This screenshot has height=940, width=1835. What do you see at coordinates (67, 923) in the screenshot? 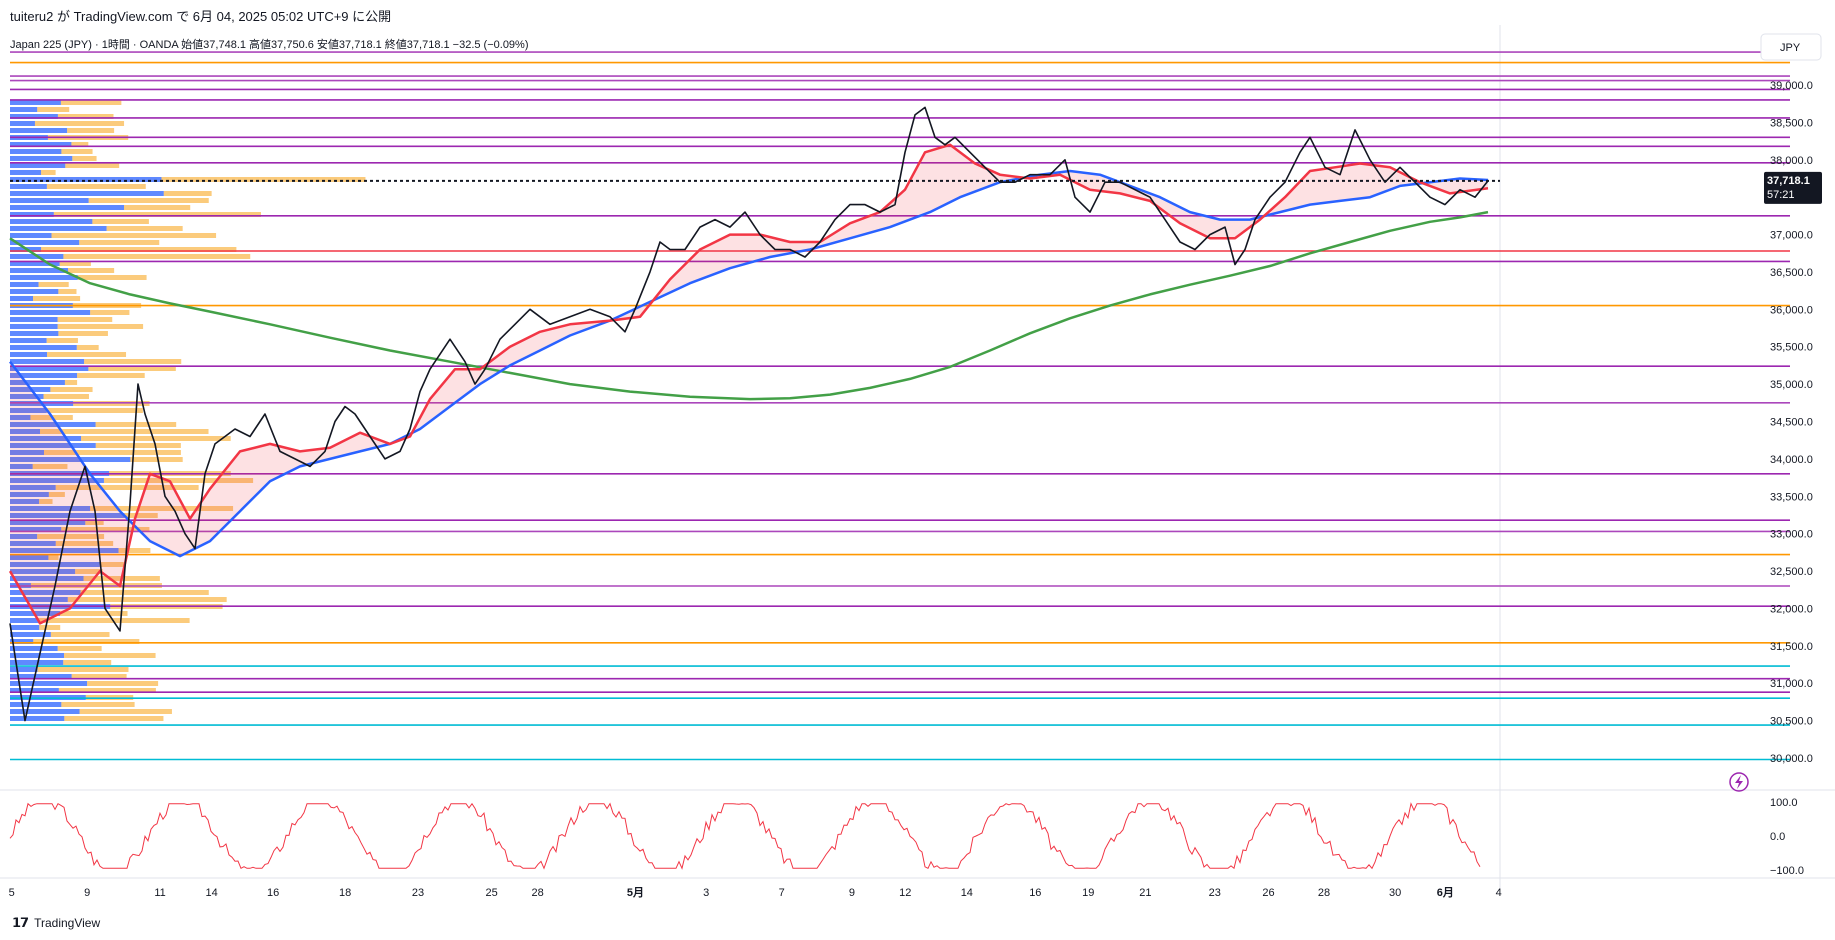
I see `tradingview-logo-text: TradingView` at bounding box center [67, 923].